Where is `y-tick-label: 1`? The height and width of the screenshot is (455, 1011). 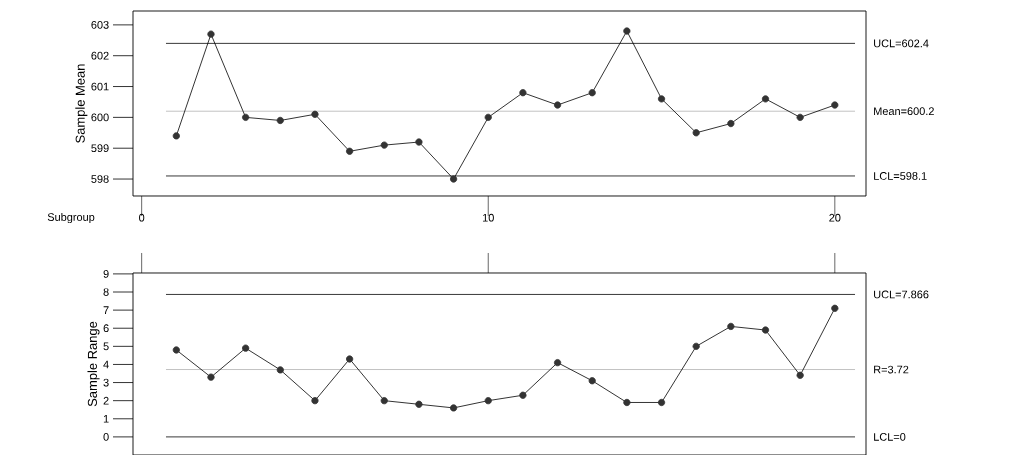
y-tick-label: 1 is located at coordinates (106, 419).